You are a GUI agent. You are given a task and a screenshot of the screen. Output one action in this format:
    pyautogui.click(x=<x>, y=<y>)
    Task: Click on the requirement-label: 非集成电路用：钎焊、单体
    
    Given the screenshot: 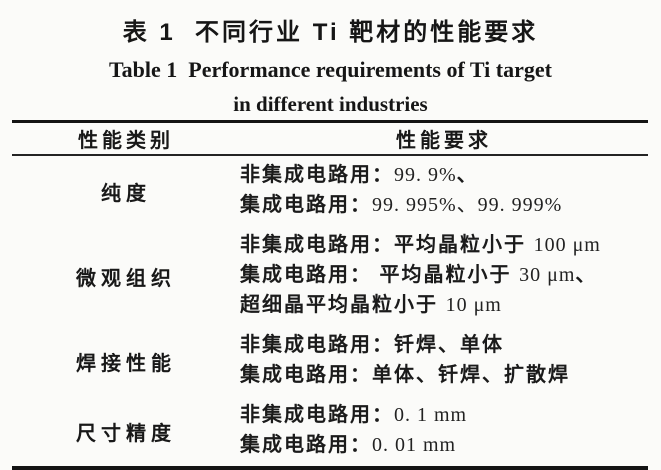 What is the action you would take?
    pyautogui.click(x=372, y=345)
    